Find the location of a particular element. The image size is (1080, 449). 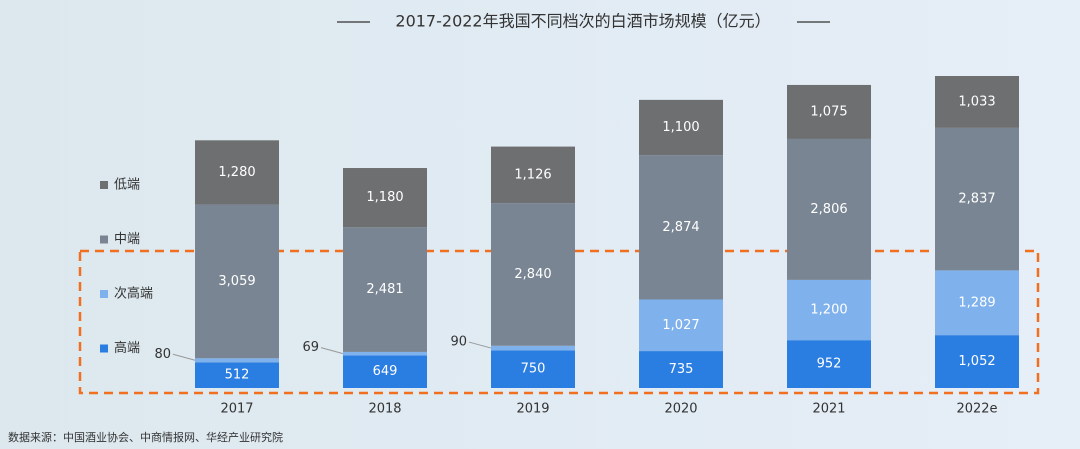

data-label: 1,126 is located at coordinates (532, 174).